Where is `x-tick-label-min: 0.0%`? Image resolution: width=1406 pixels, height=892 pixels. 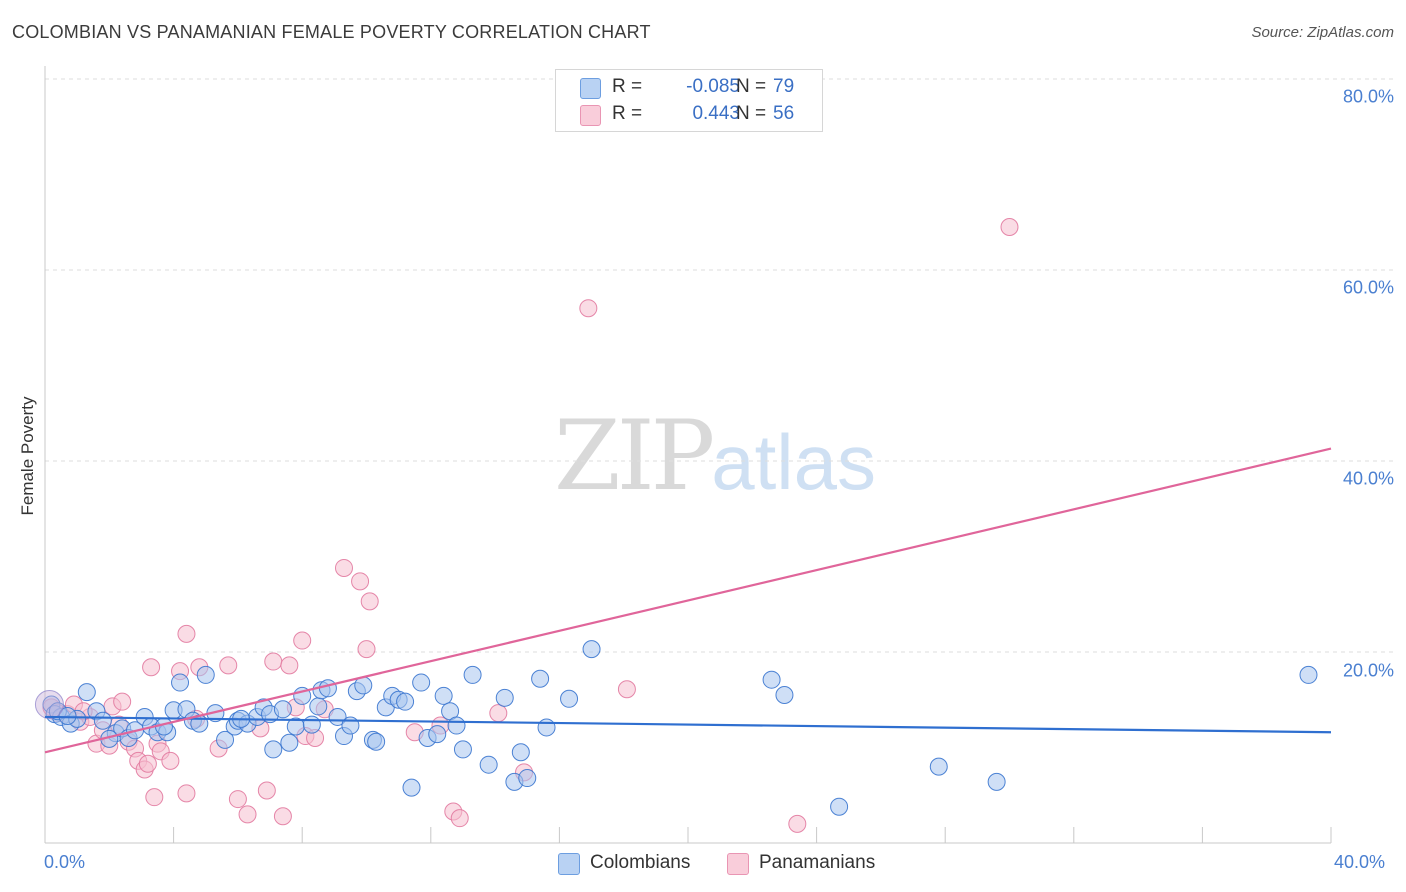 x-tick-label-min: 0.0% is located at coordinates (65, 862).